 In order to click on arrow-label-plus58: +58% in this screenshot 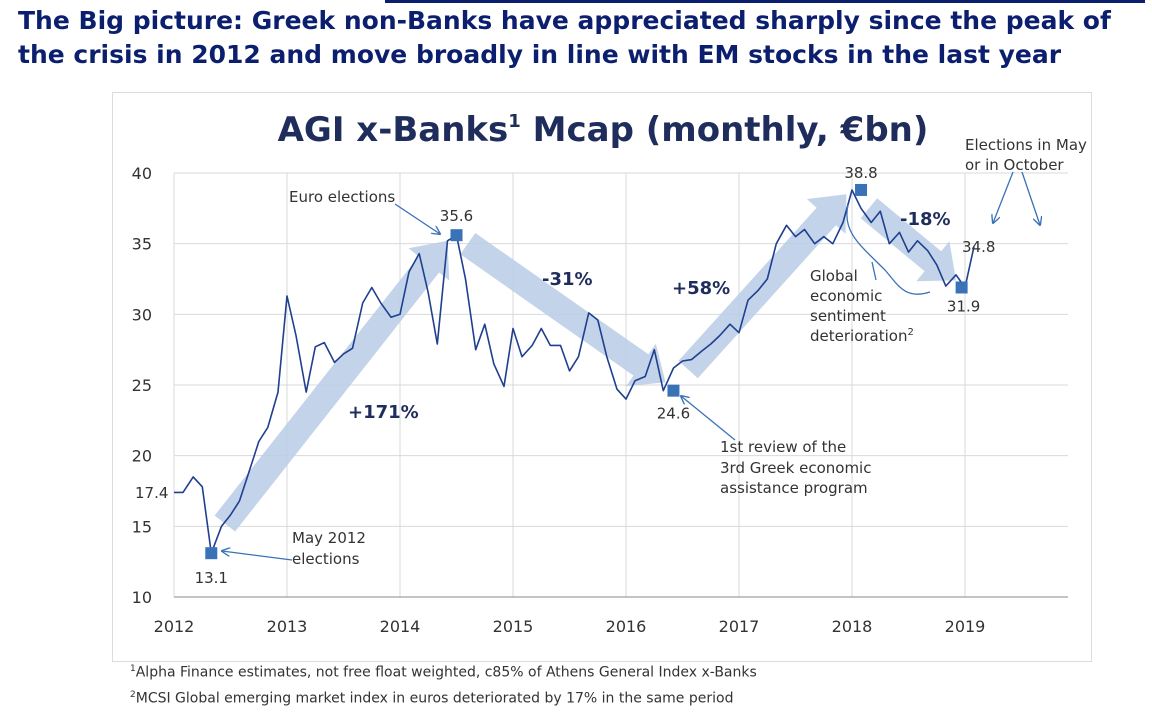, I will do `click(701, 288)`.